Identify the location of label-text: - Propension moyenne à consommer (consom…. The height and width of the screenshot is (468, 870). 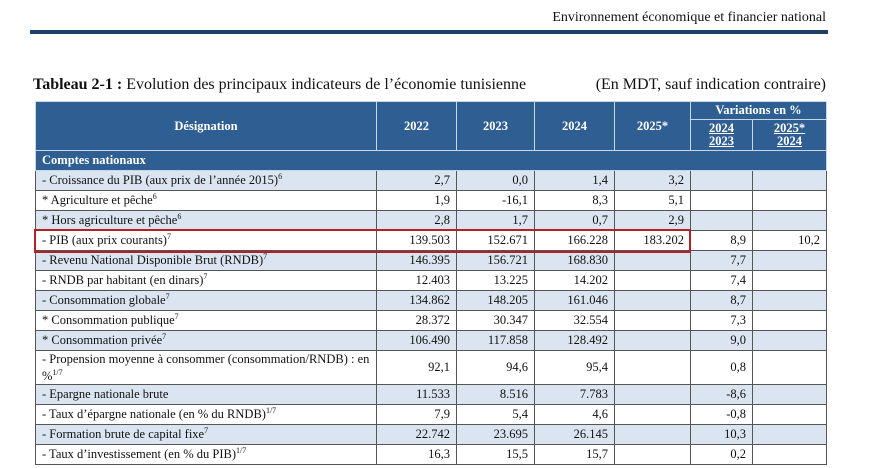
(206, 367).